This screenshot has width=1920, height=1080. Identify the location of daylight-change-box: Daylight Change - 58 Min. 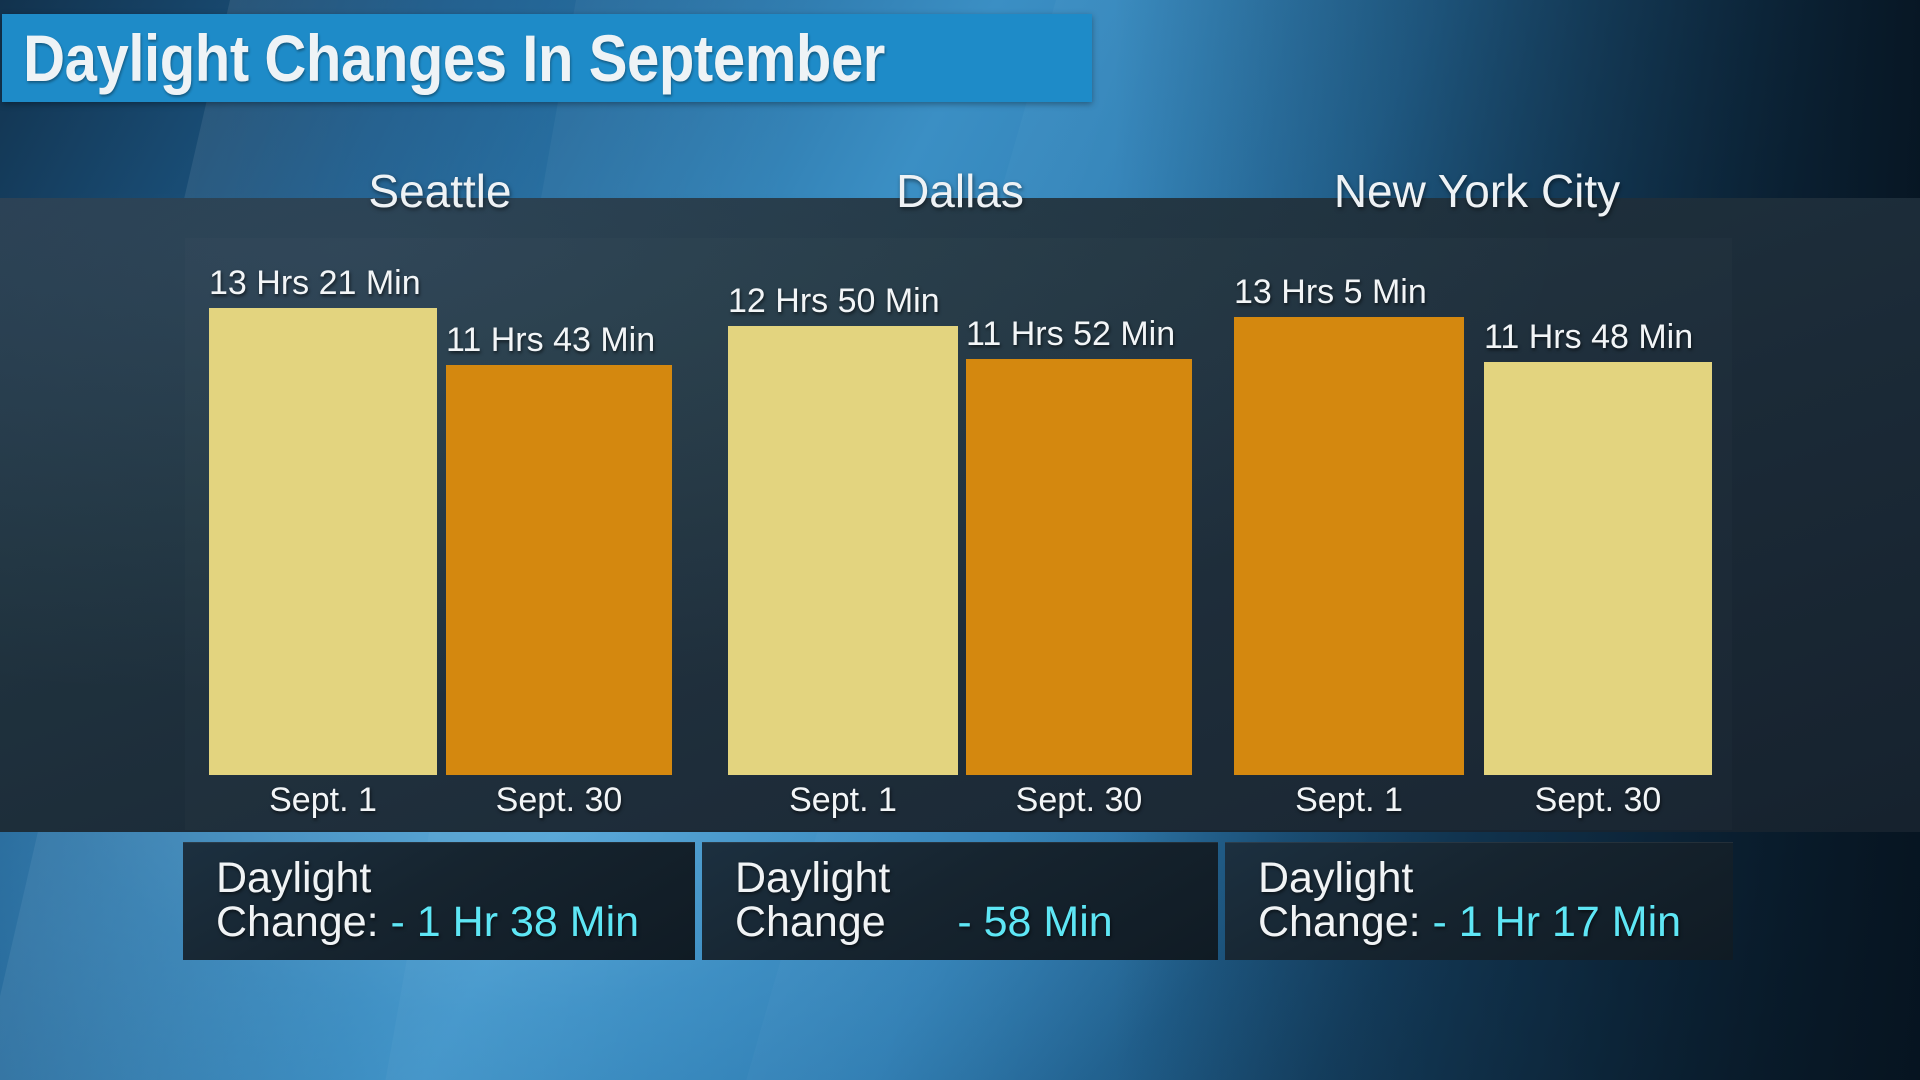
(960, 901).